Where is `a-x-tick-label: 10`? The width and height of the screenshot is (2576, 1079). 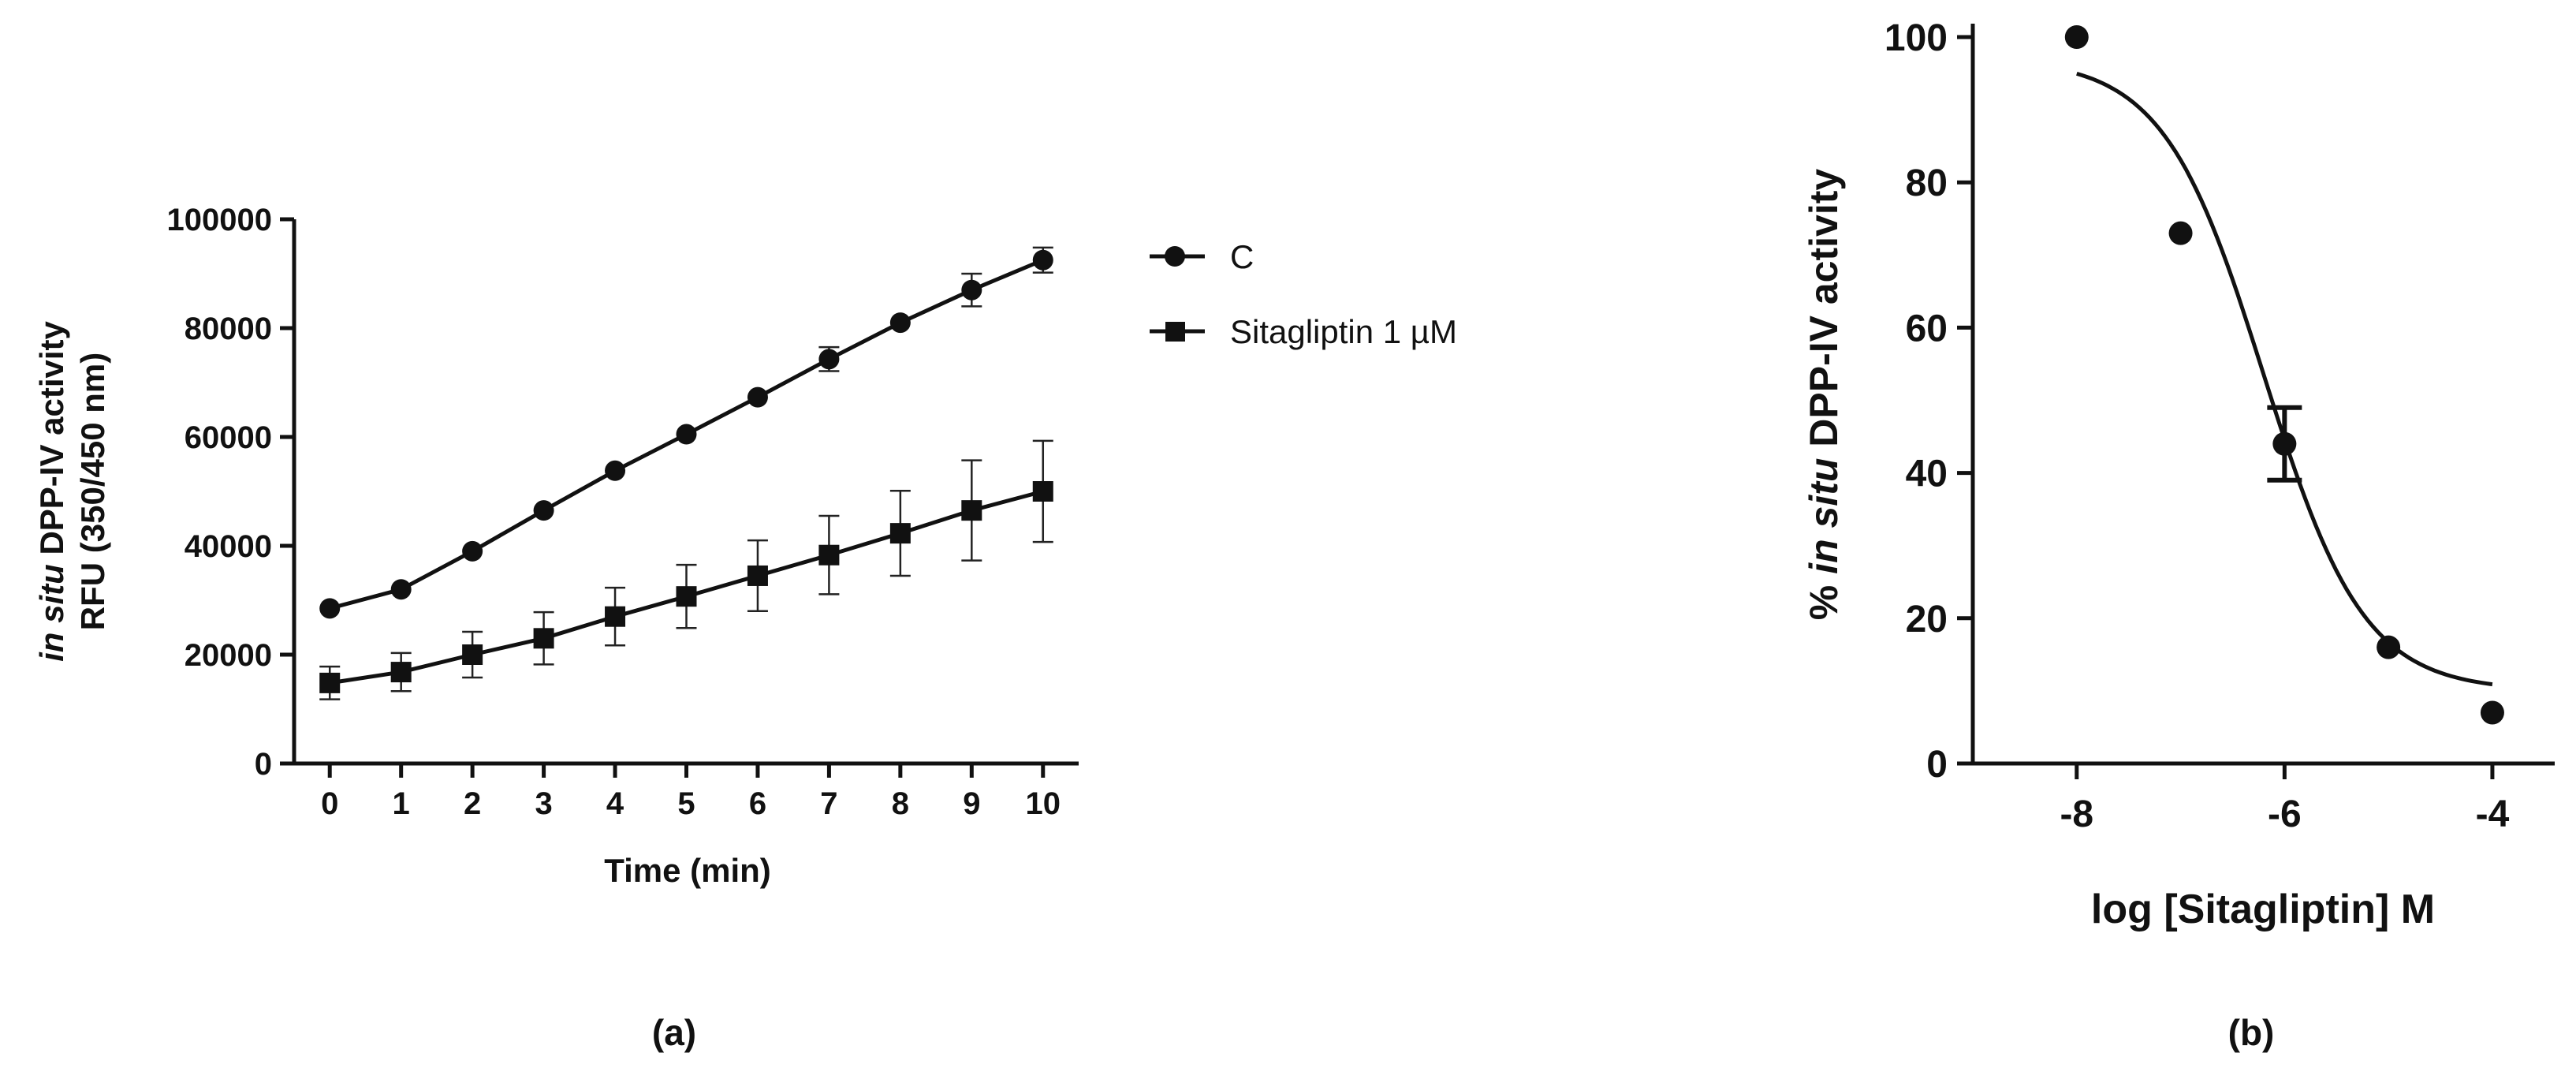 a-x-tick-label: 10 is located at coordinates (1043, 803).